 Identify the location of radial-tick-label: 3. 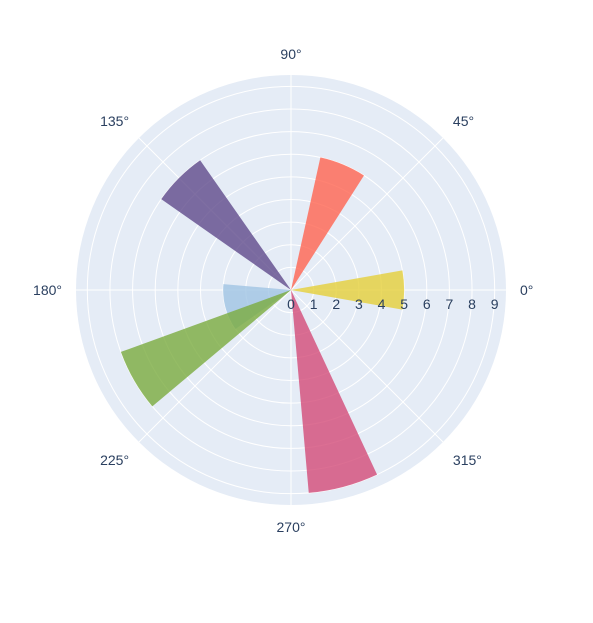
(359, 304).